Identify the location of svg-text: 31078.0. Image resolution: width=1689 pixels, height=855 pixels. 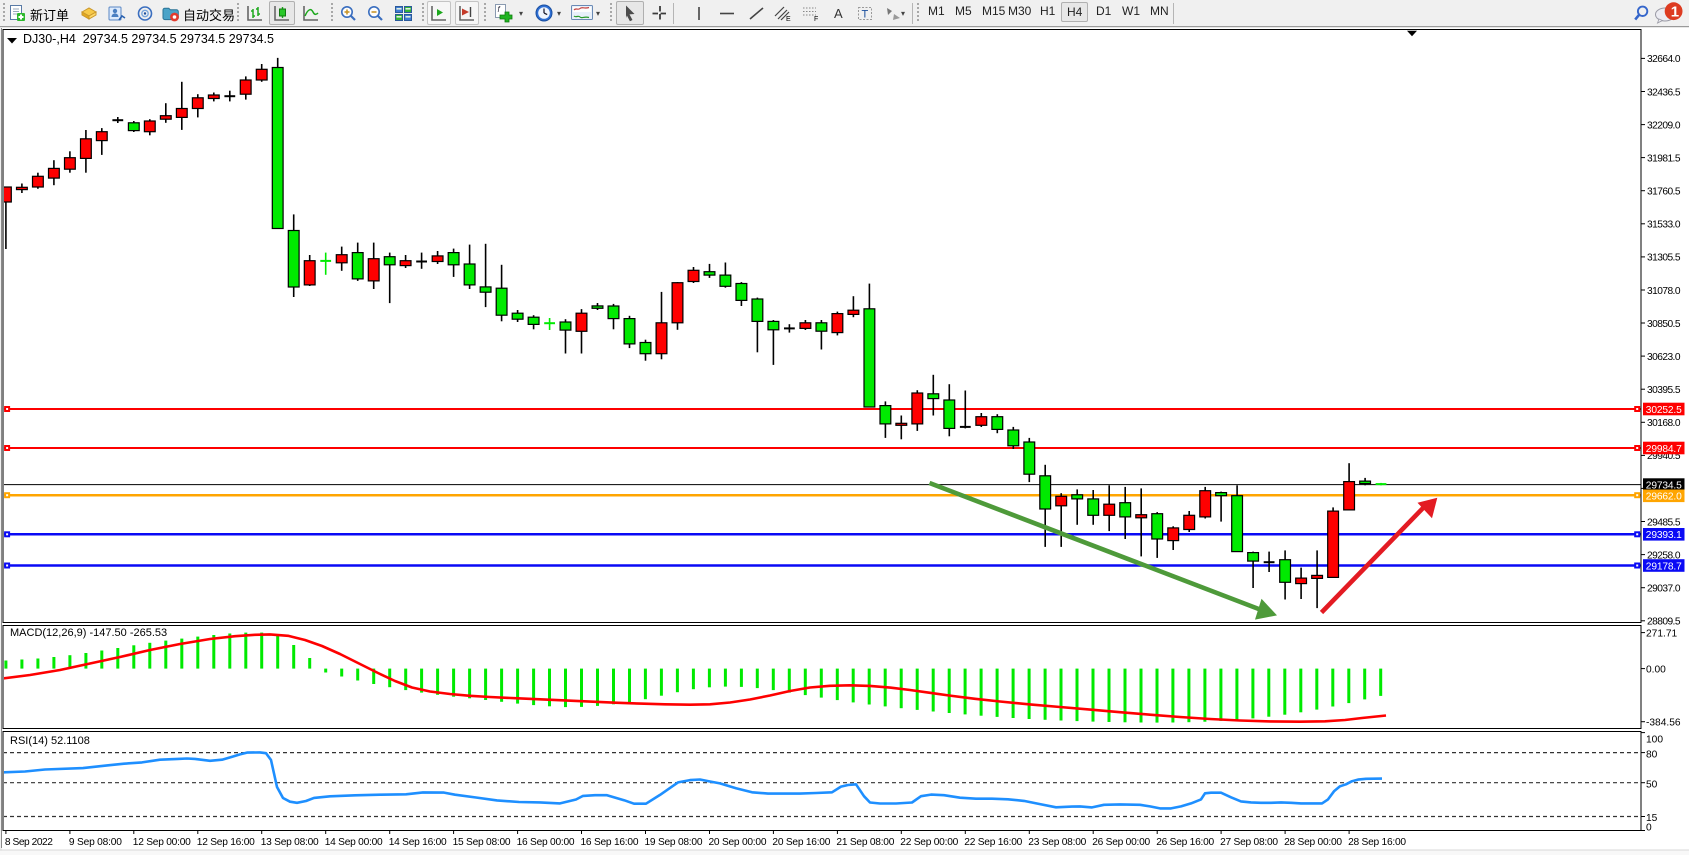
(1664, 291).